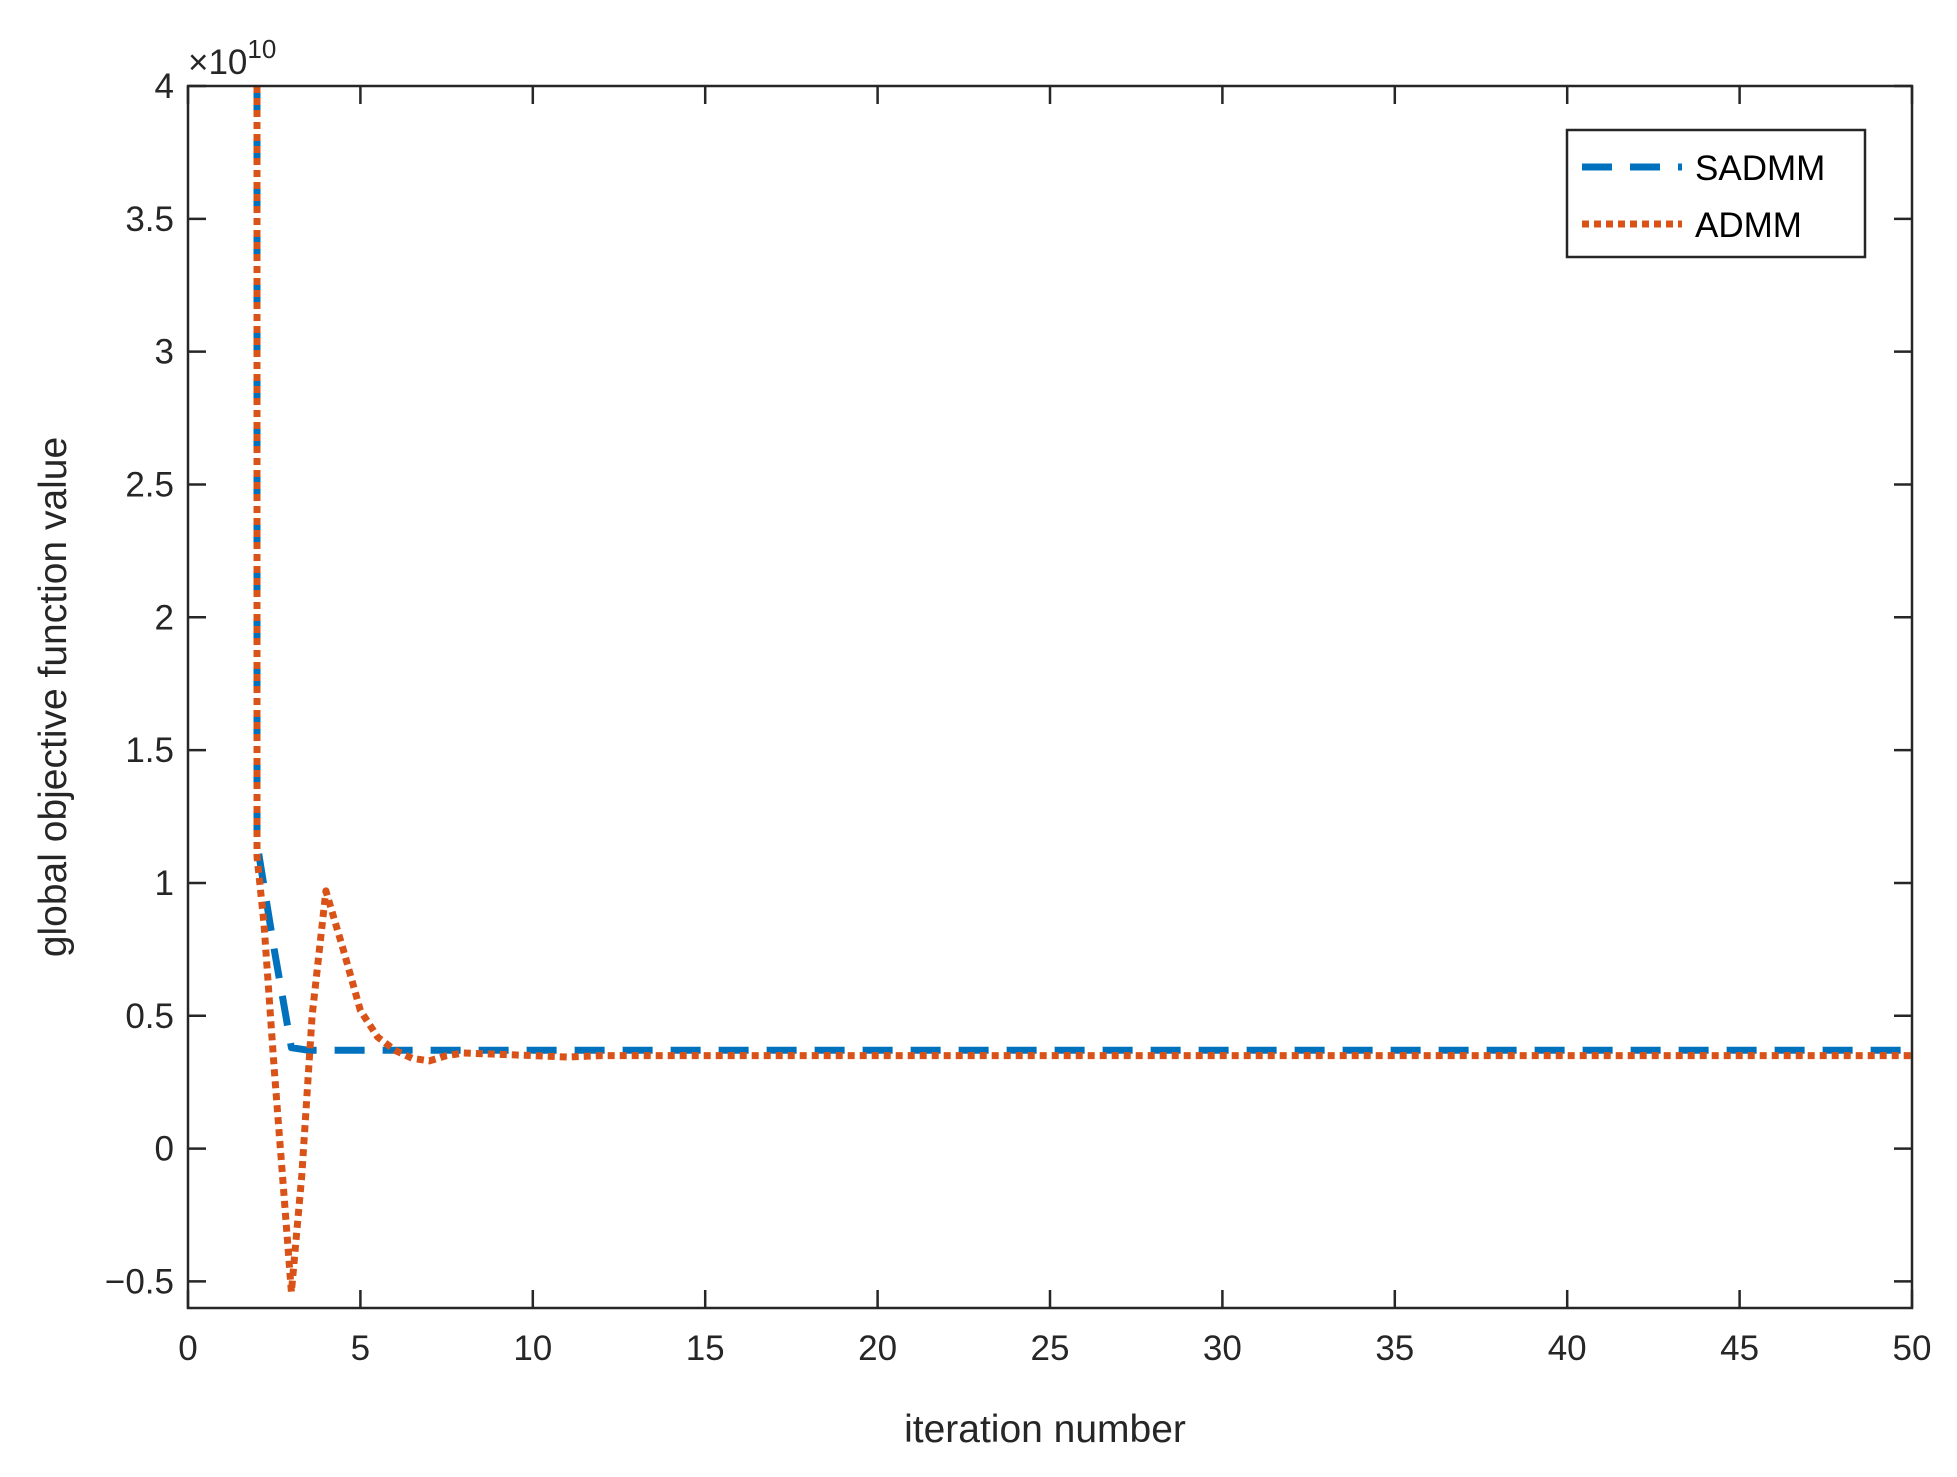 Image resolution: width=1957 pixels, height=1477 pixels. Describe the element at coordinates (164, 352) in the screenshot. I see `y-tick-label: 3` at that location.